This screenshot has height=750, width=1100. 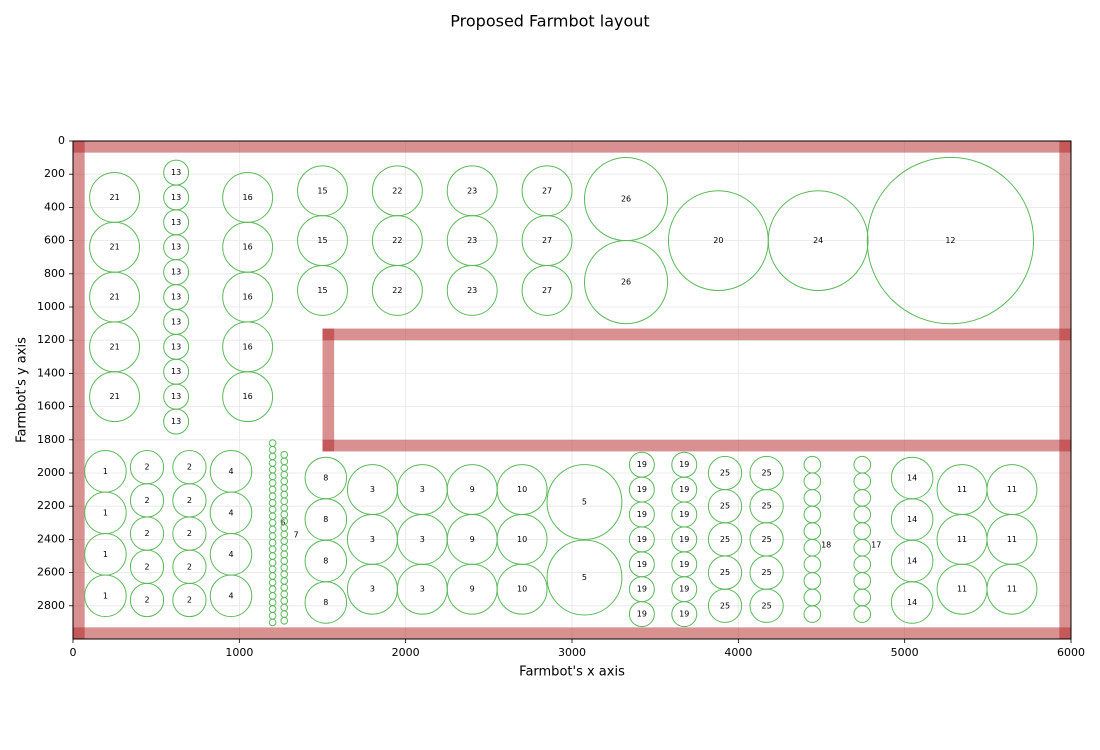 What do you see at coordinates (239, 652) in the screenshot?
I see `x-tick-label: 1000` at bounding box center [239, 652].